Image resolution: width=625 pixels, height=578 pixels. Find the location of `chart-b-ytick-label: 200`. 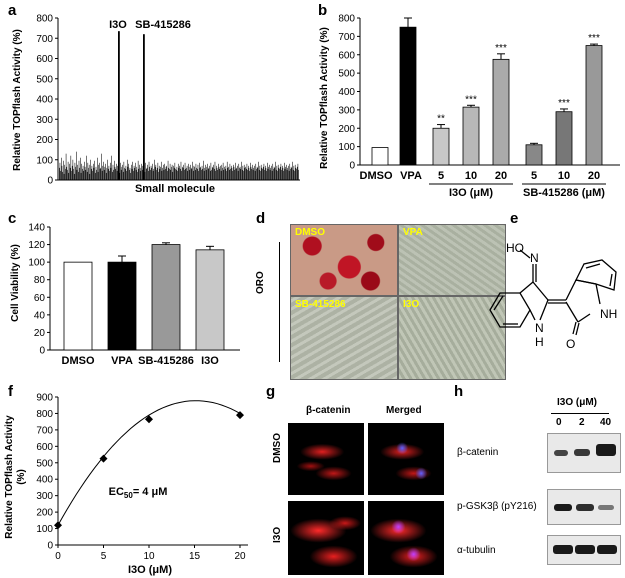

chart-b-ytick-label: 200 is located at coordinates (346, 129).